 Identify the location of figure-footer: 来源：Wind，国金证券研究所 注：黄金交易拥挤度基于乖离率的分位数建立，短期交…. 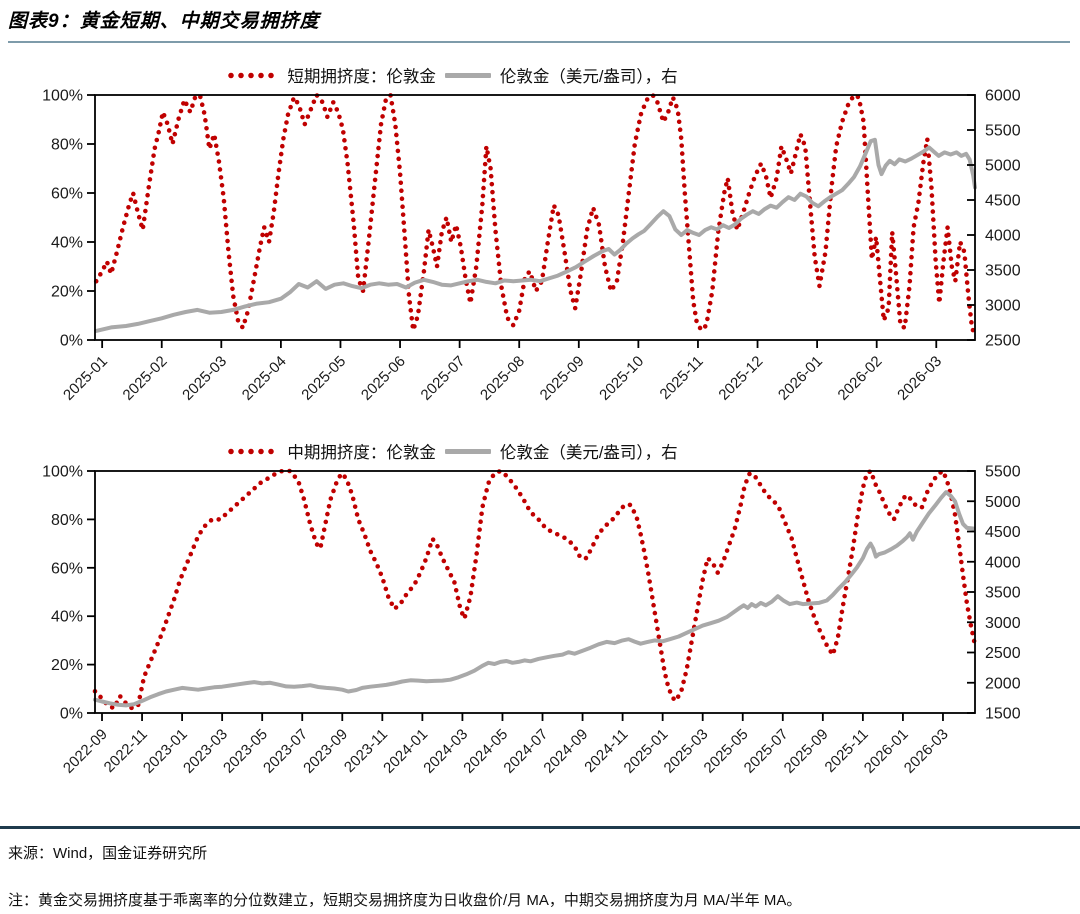
(540, 868).